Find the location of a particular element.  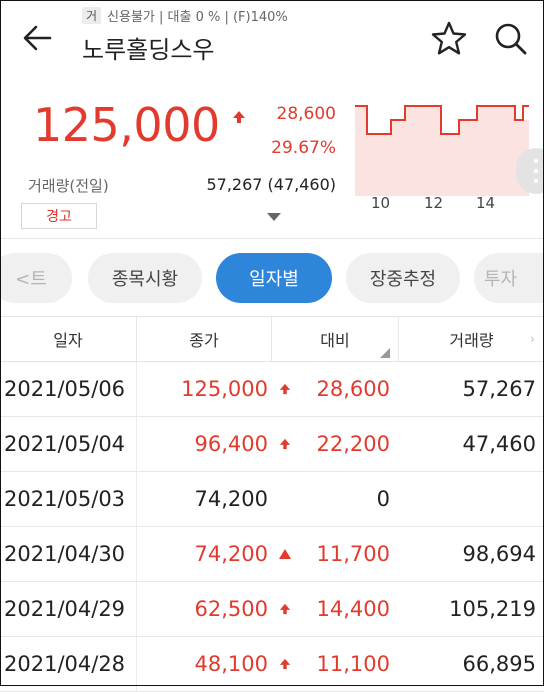

row-close-price: 48,100 is located at coordinates (231, 664).